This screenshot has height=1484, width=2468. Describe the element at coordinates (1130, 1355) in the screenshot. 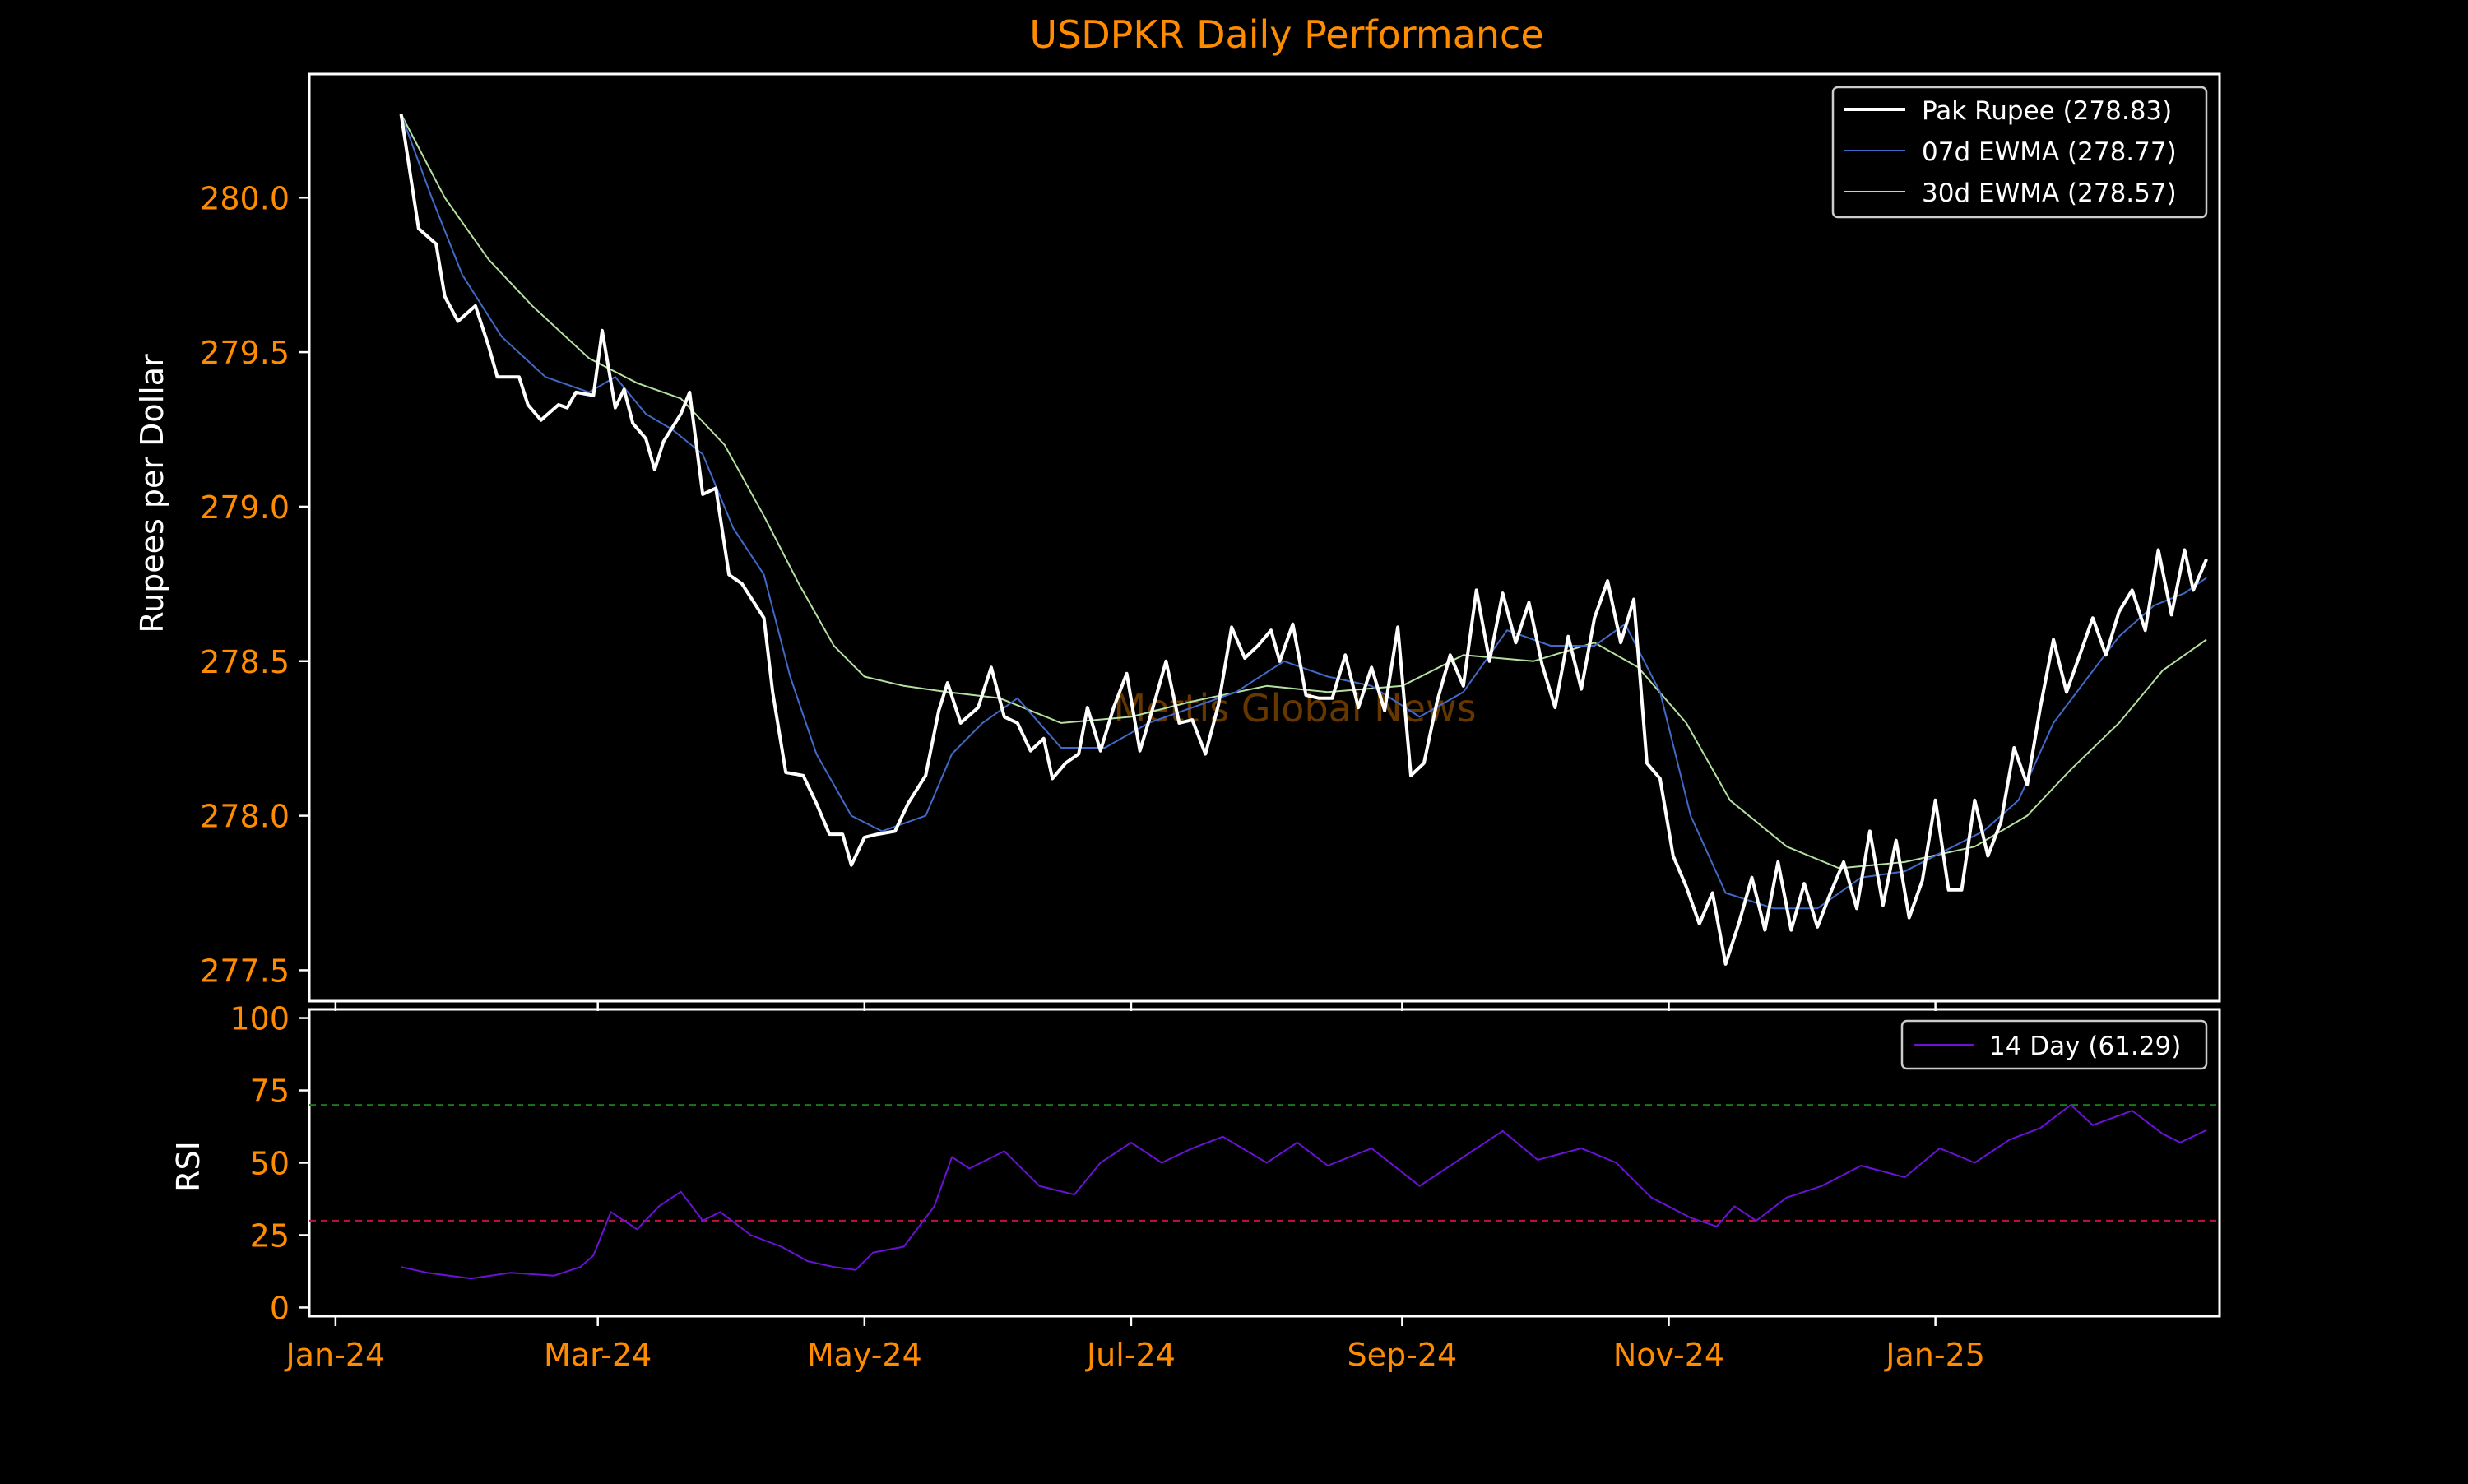

I see `x-tick-label: Jul-24` at that location.